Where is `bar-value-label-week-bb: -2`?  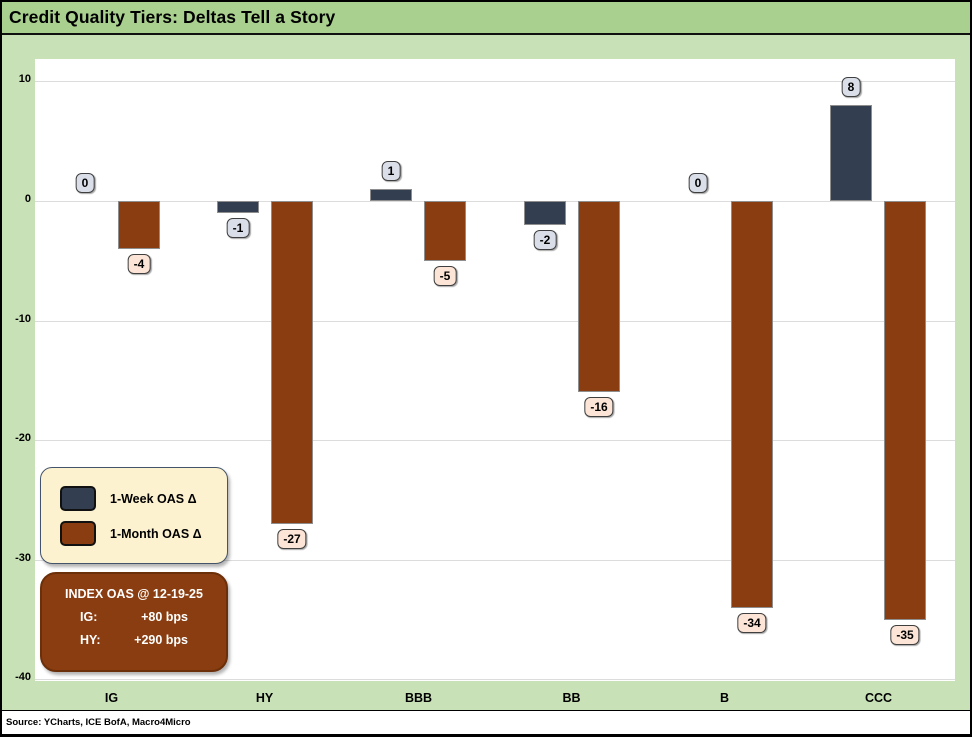
bar-value-label-week-bb: -2 is located at coordinates (545, 240).